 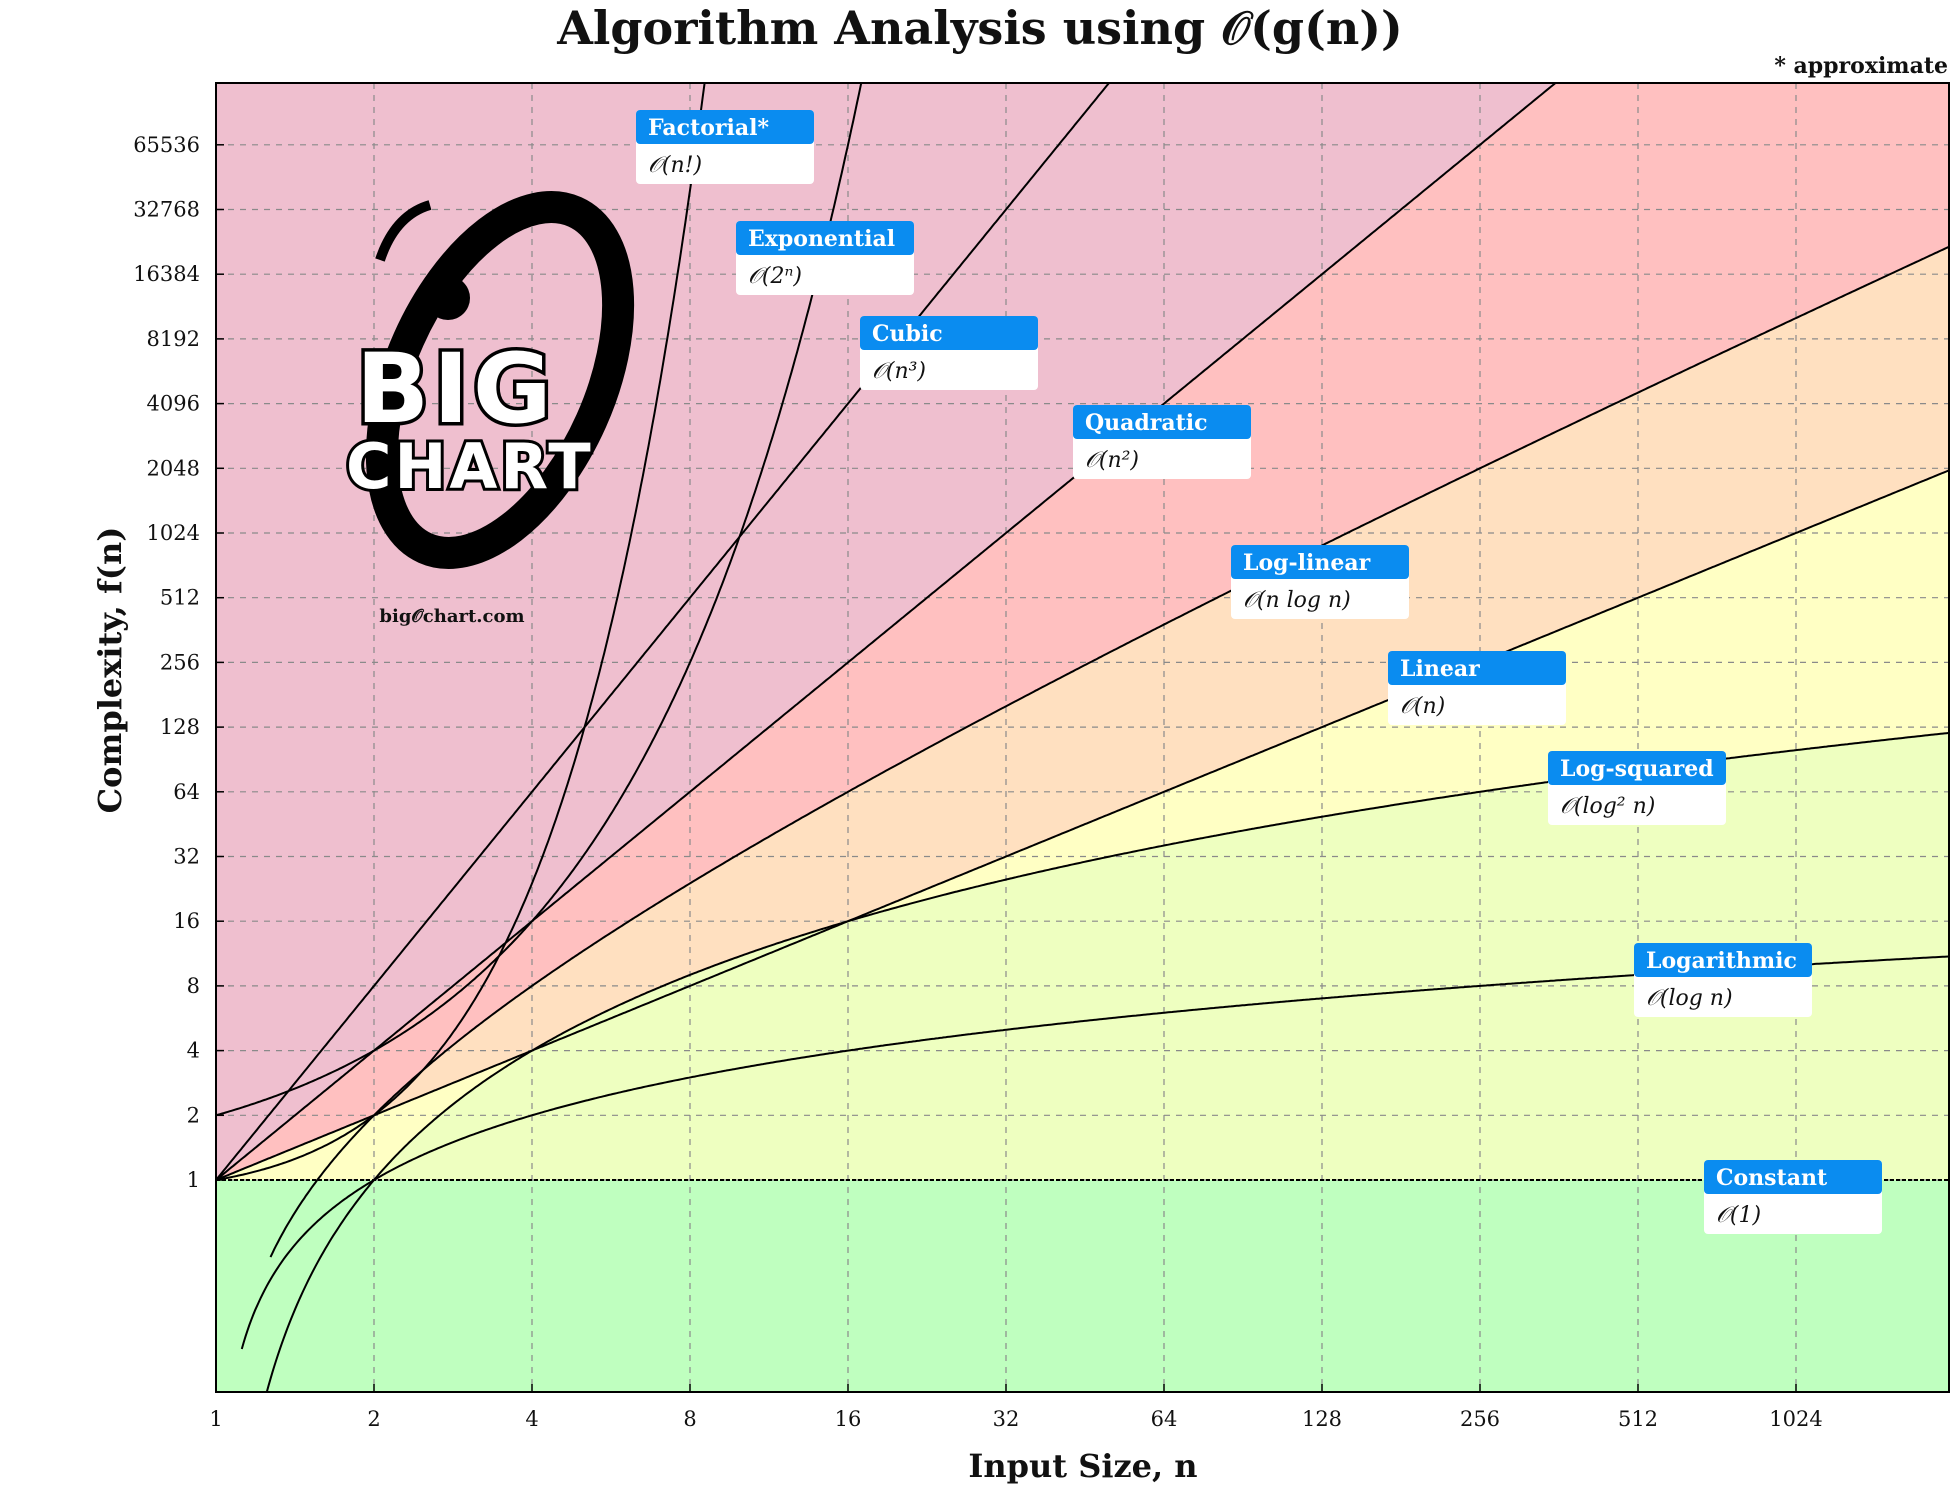 I want to click on y-tick-label: 1, so click(x=193, y=1180).